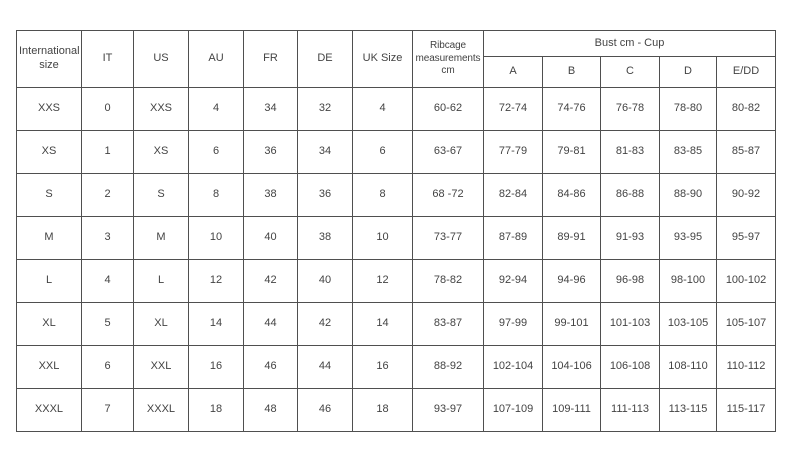 This screenshot has height=468, width=792. What do you see at coordinates (107, 410) in the screenshot?
I see `table-cell: 7` at bounding box center [107, 410].